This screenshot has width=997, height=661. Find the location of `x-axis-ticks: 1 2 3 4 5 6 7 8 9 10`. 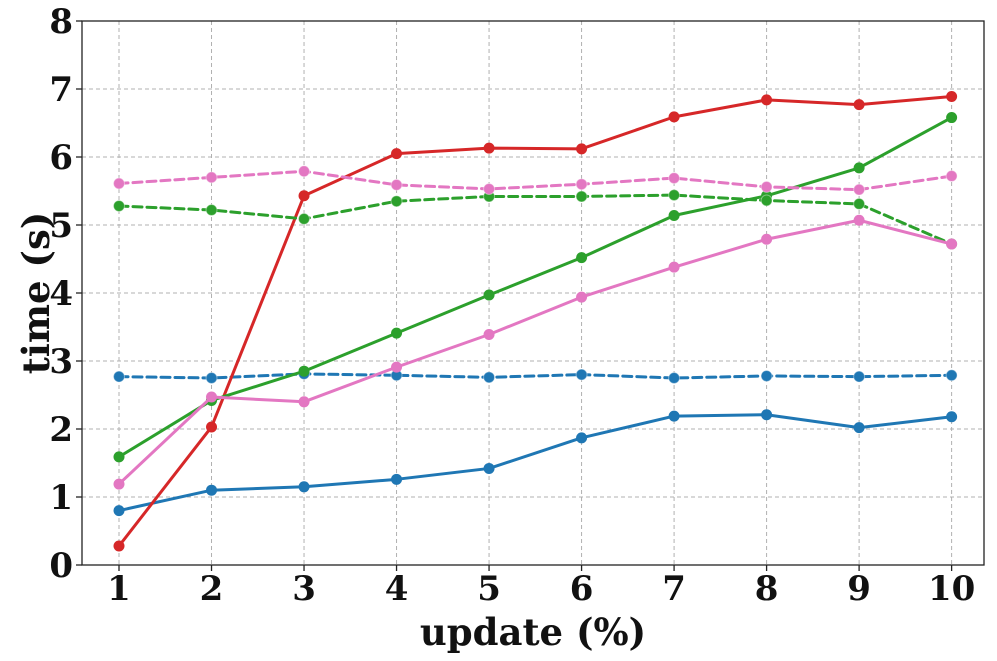

x-axis-ticks: 1 2 3 4 5 6 7 8 9 10 is located at coordinates (541, 587).